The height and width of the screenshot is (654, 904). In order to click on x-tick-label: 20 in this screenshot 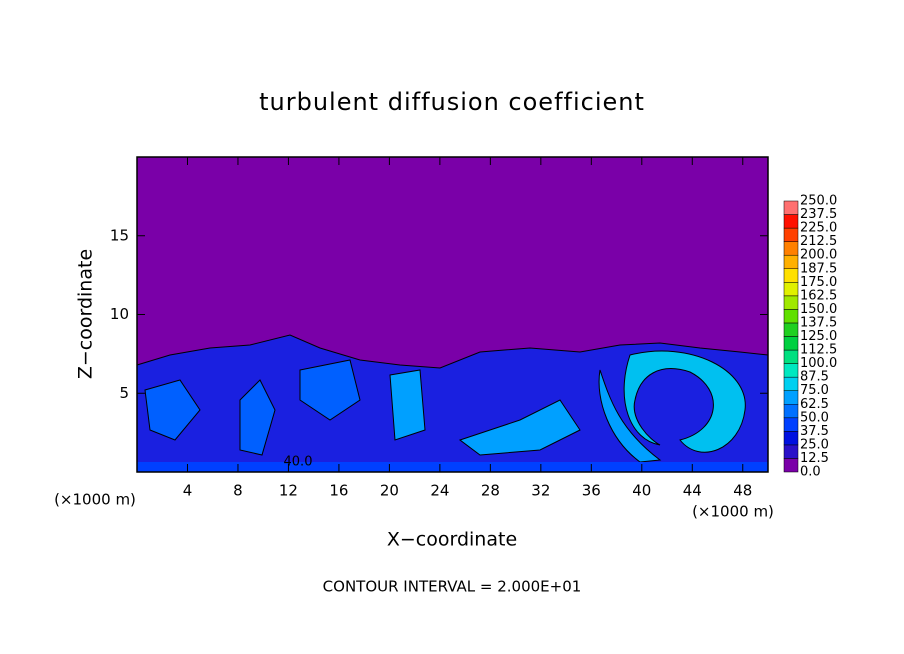, I will do `click(389, 491)`.